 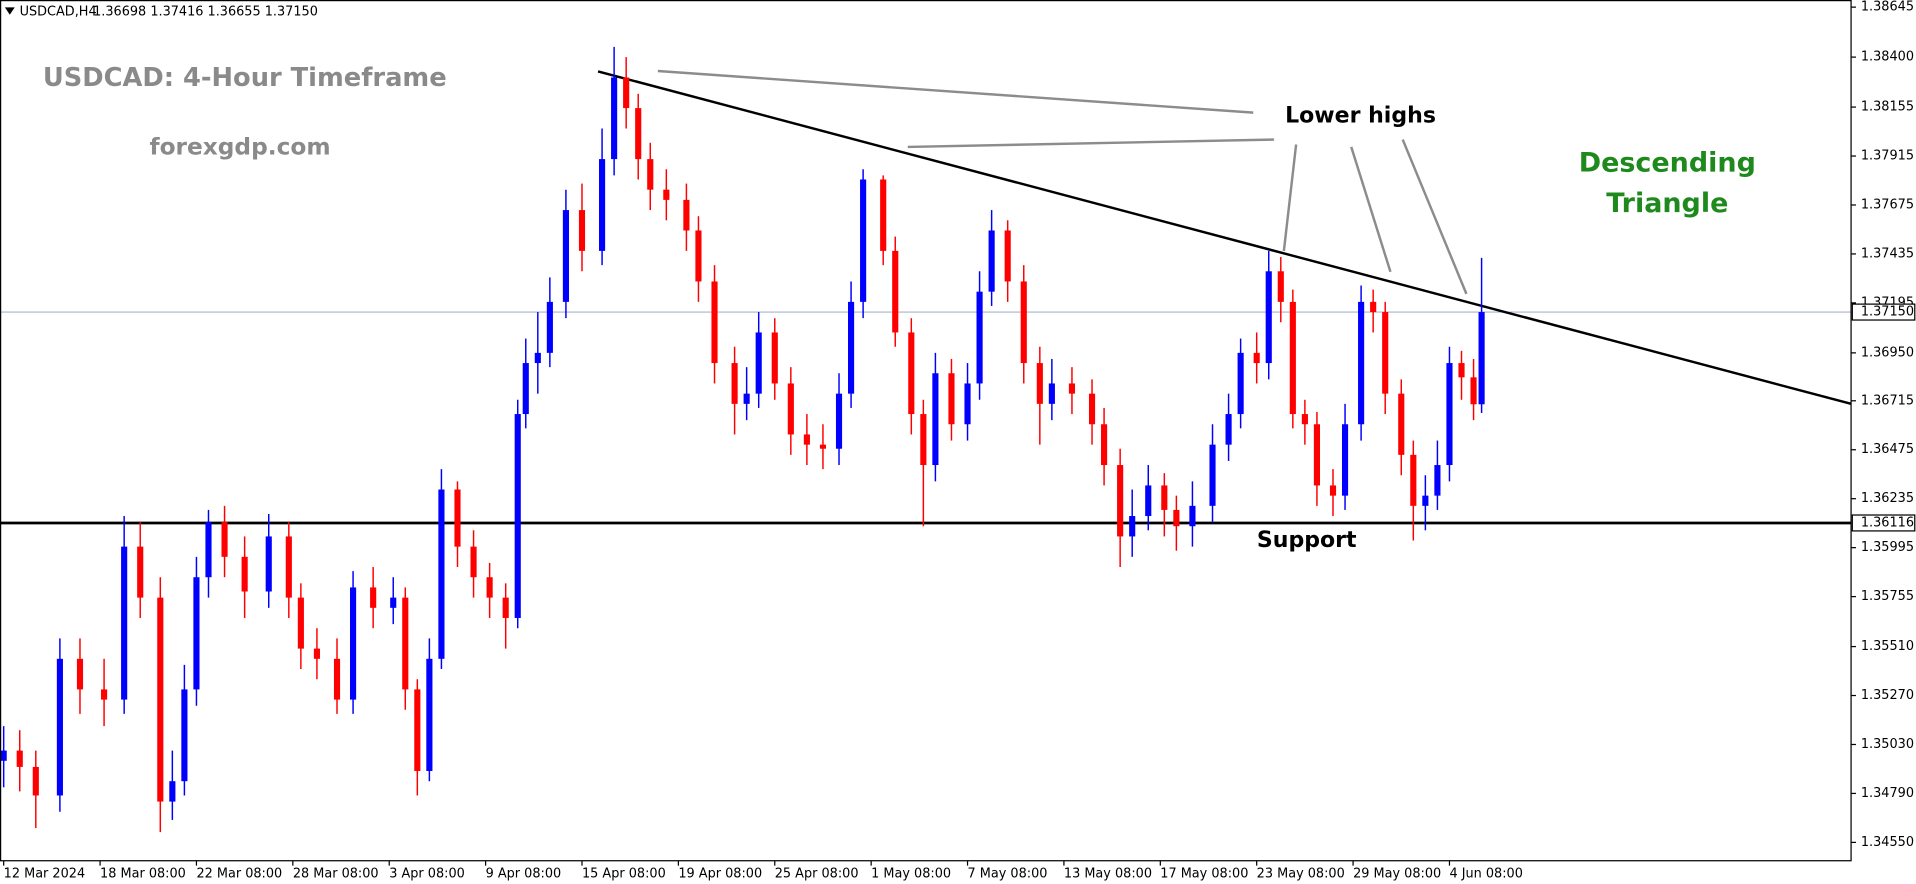 What do you see at coordinates (1887, 352) in the screenshot?
I see `y-tick-label: 1.36950` at bounding box center [1887, 352].